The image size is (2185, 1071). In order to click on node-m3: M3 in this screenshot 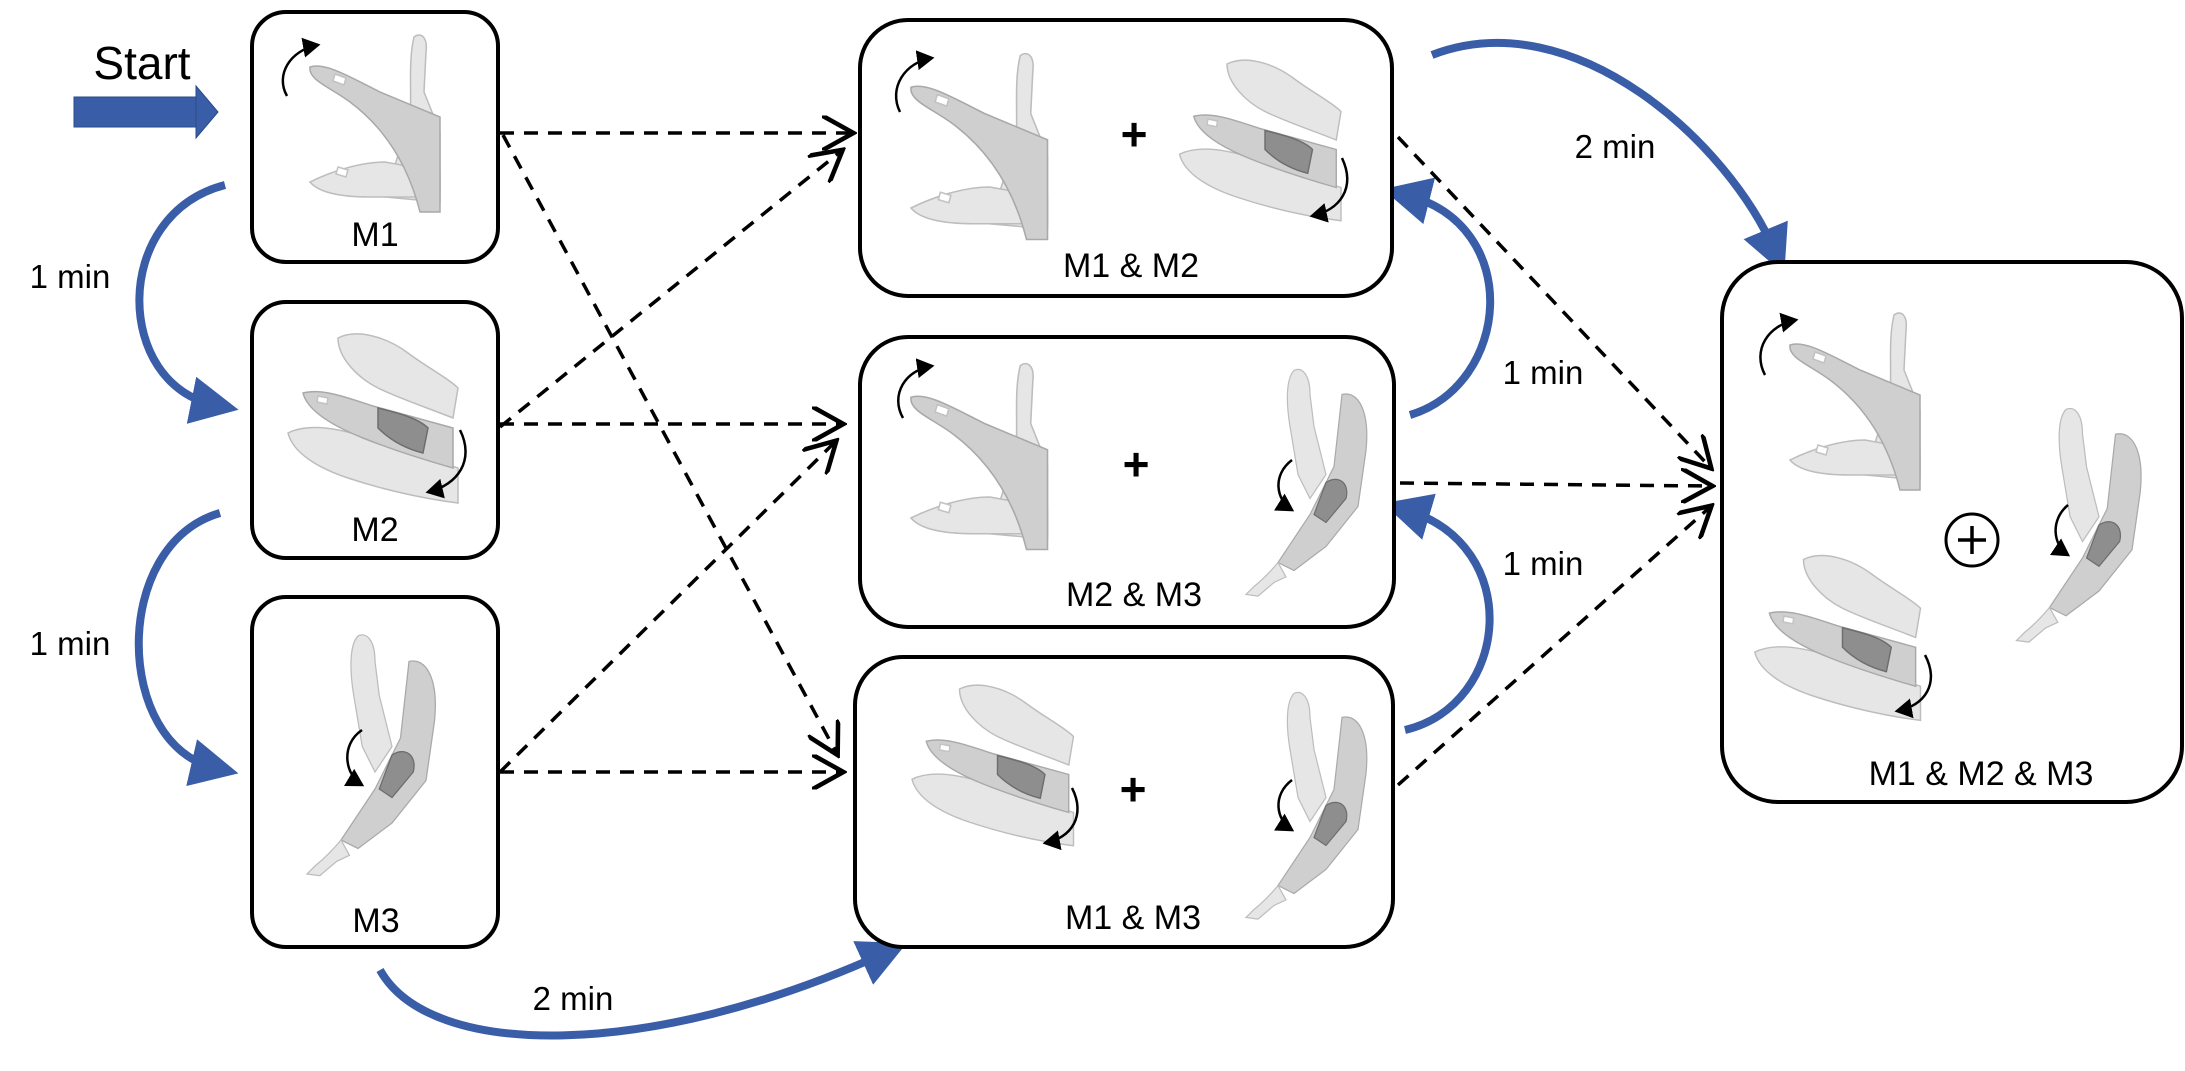, I will do `click(375, 772)`.